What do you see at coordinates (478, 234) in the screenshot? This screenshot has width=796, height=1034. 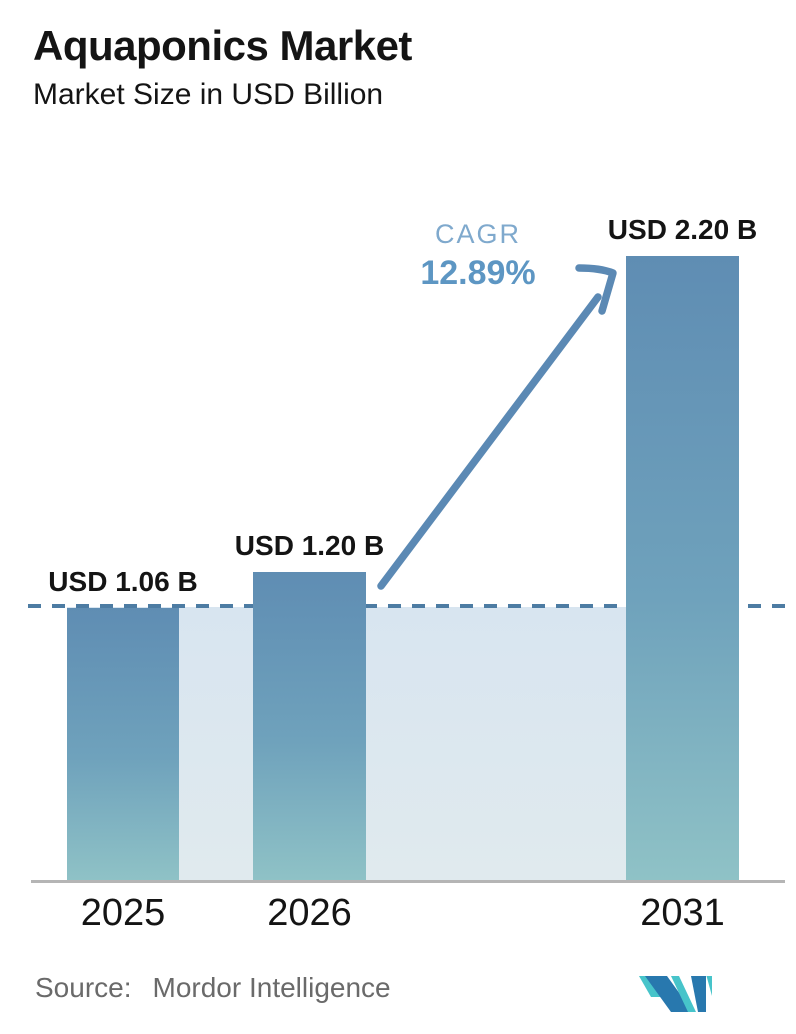 I see `cagr-label: CAGR` at bounding box center [478, 234].